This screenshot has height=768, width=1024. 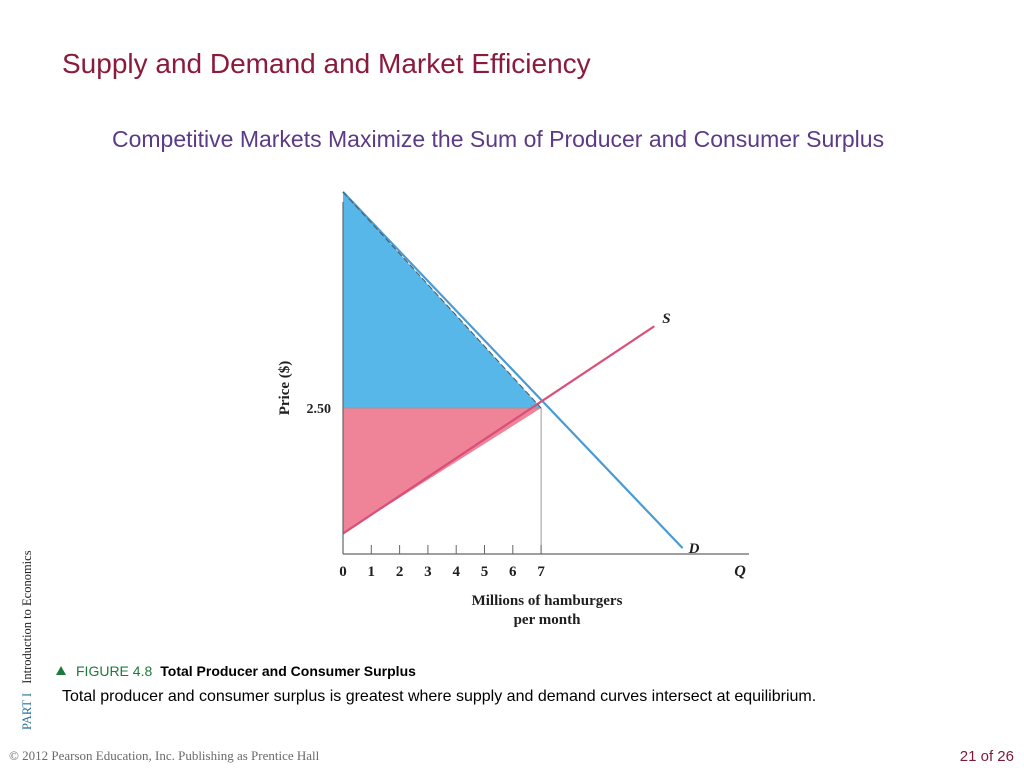 I want to click on x-tick-label: 0, so click(x=343, y=572).